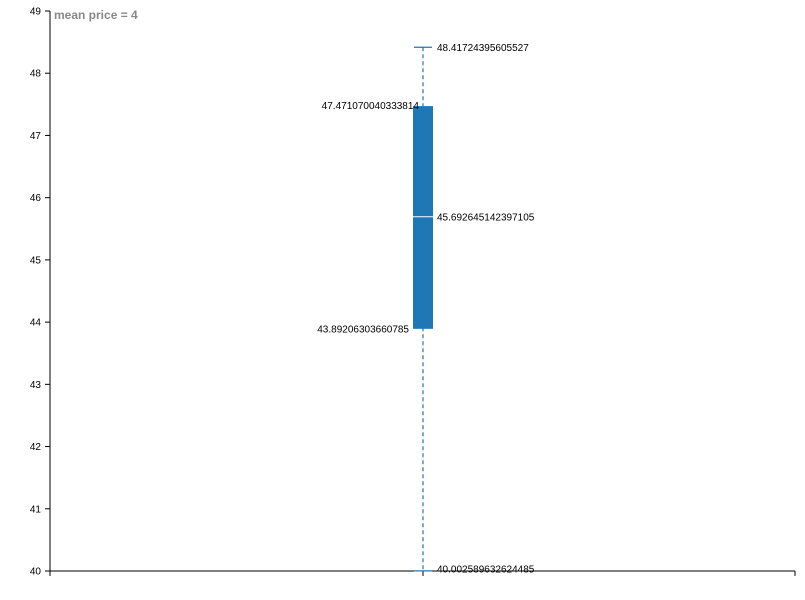  What do you see at coordinates (486, 569) in the screenshot?
I see `min-label: 40.002589632624485` at bounding box center [486, 569].